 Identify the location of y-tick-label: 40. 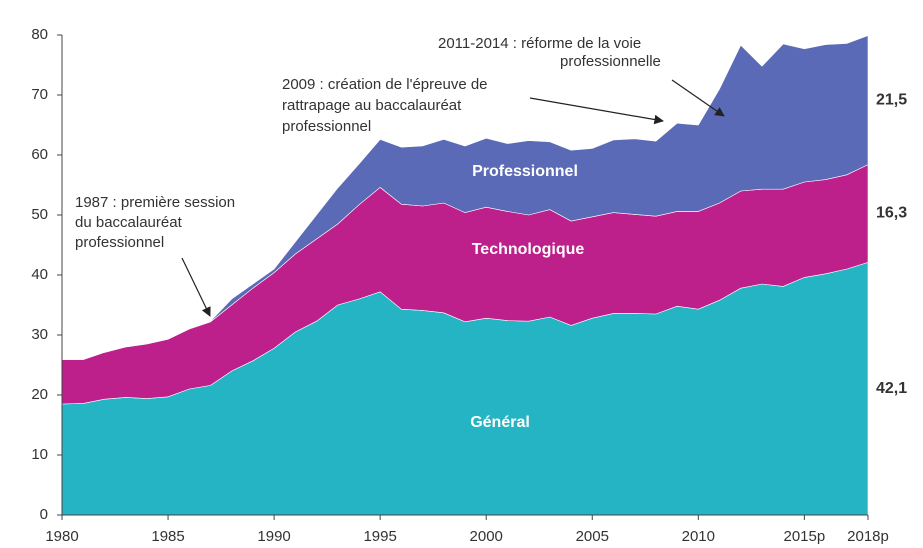
(39, 274).